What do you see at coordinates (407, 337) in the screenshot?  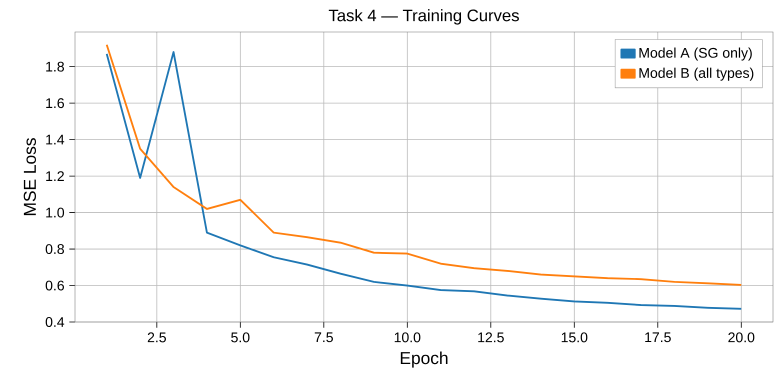 I see `x-tick-label: 10.0` at bounding box center [407, 337].